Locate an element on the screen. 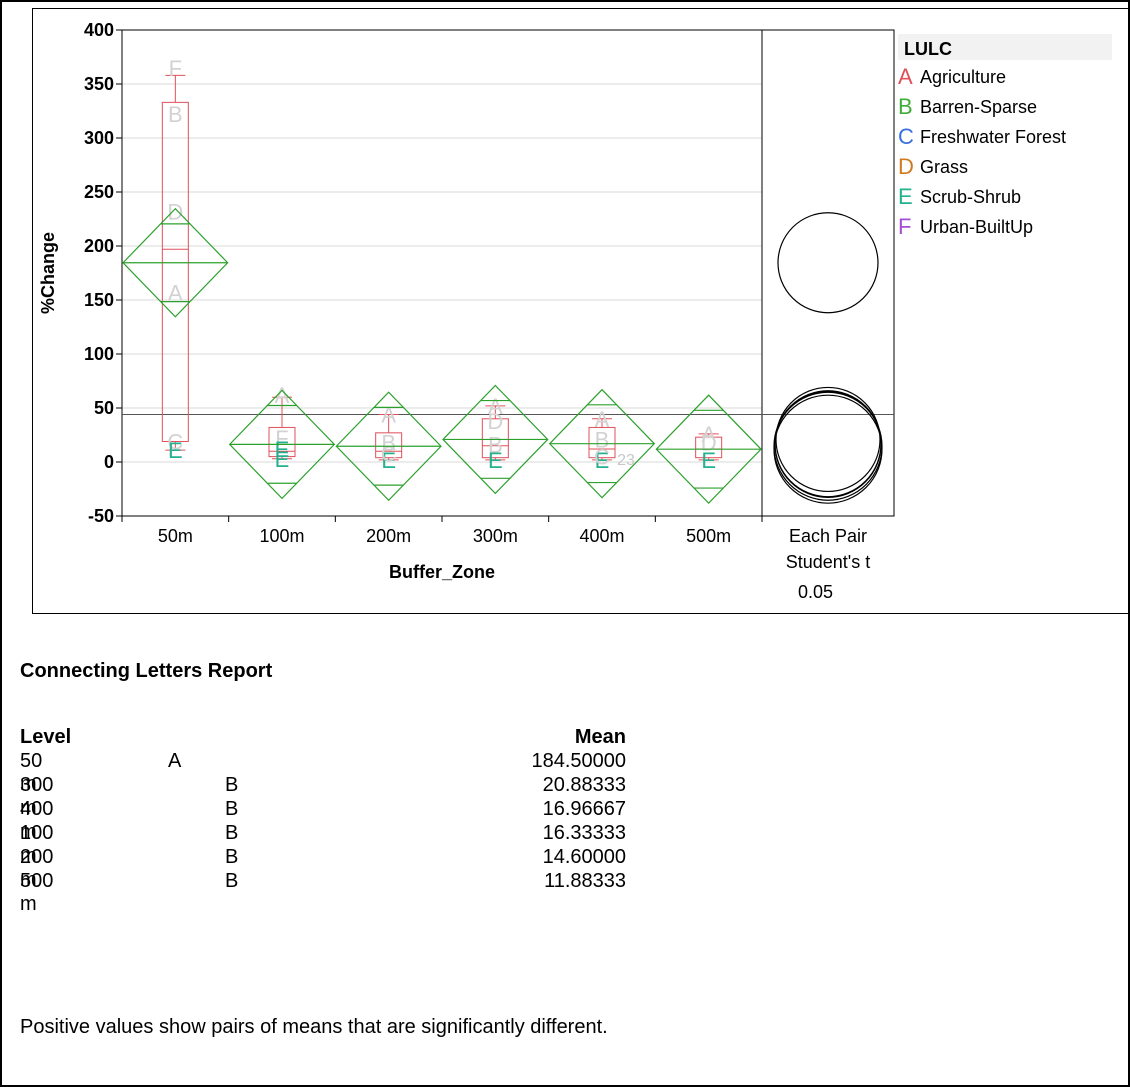 Image resolution: width=1130 pixels, height=1087 pixels. row-mean: 16.96667 is located at coordinates (584, 809).